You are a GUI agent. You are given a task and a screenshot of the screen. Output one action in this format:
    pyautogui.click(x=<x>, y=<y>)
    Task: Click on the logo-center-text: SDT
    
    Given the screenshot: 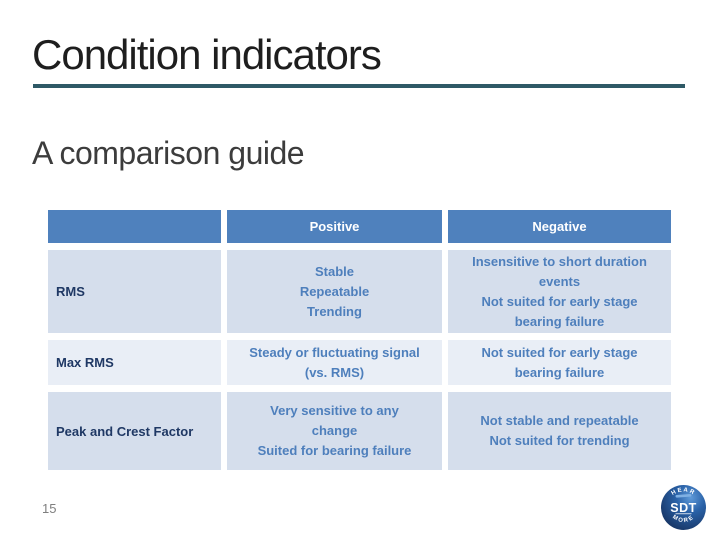 What is the action you would take?
    pyautogui.click(x=683, y=508)
    